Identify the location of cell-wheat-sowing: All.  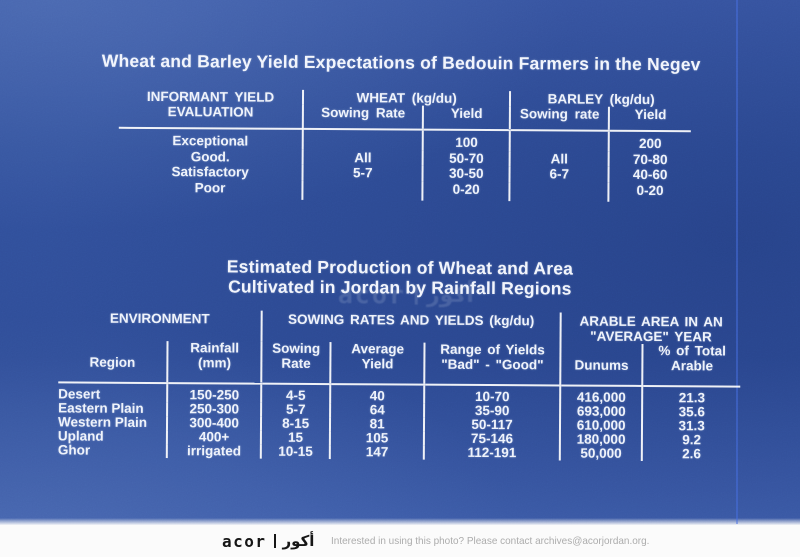
(363, 157).